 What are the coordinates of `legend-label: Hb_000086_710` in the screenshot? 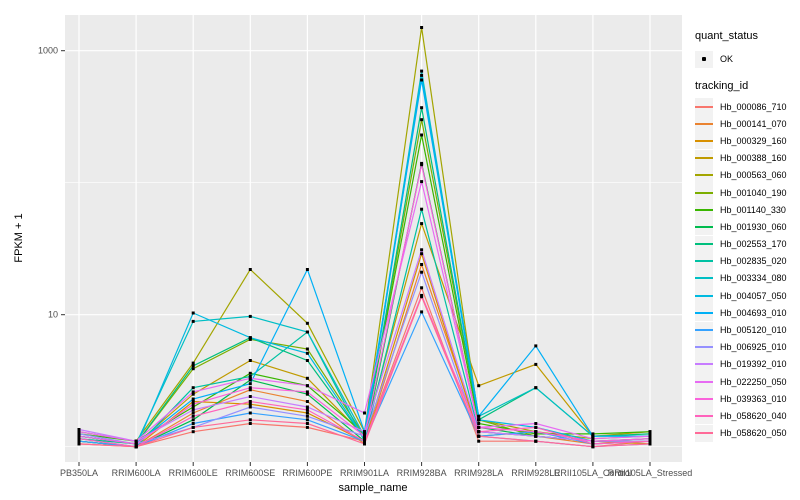 It's located at (753, 106).